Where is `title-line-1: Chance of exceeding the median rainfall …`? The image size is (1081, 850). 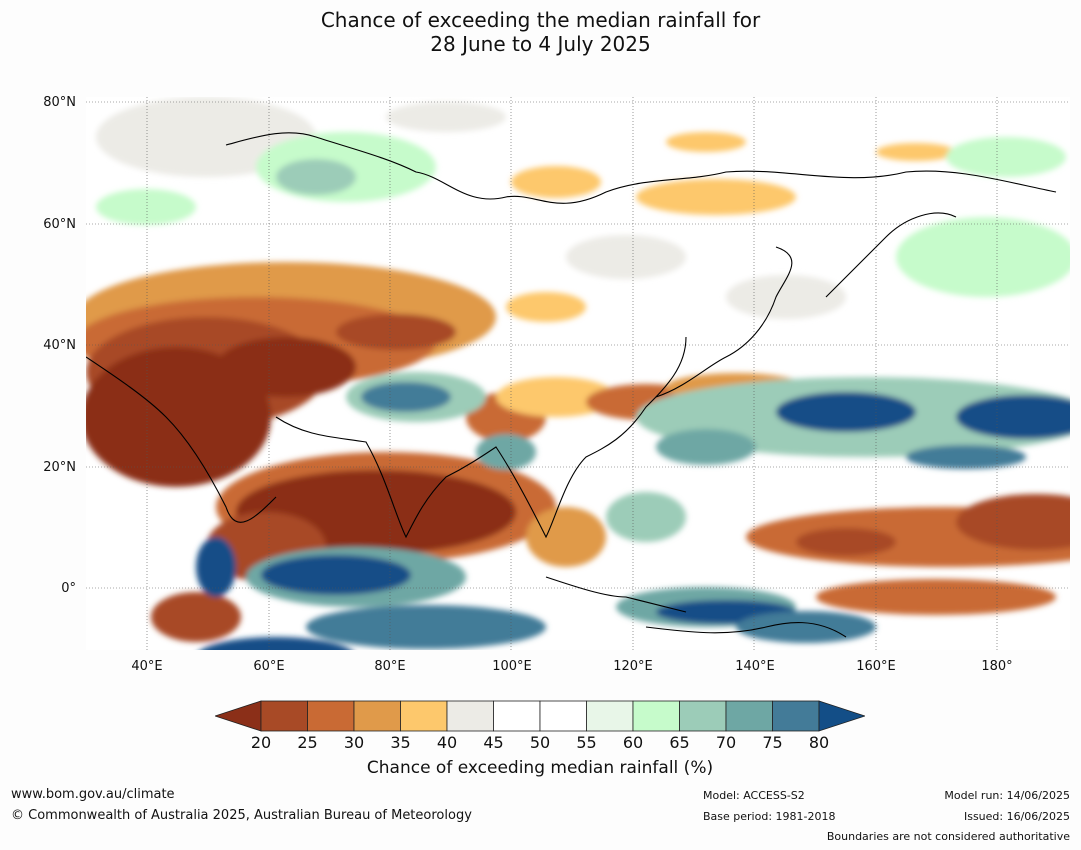
title-line-1: Chance of exceeding the median rainfall … is located at coordinates (540, 20).